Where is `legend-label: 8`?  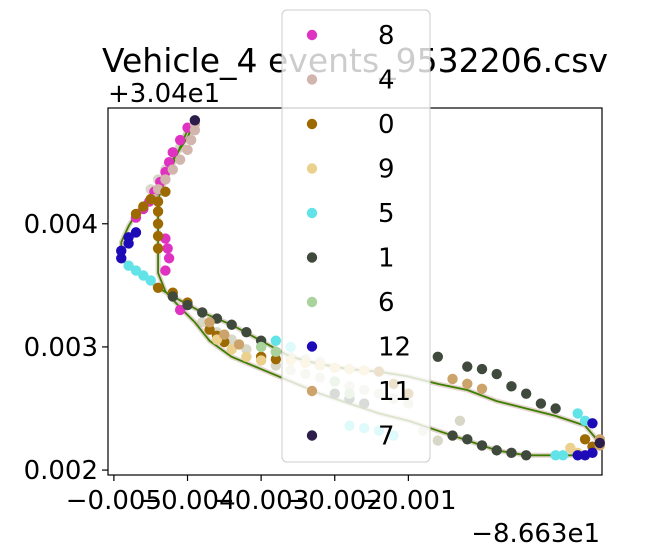 legend-label: 8 is located at coordinates (386, 36).